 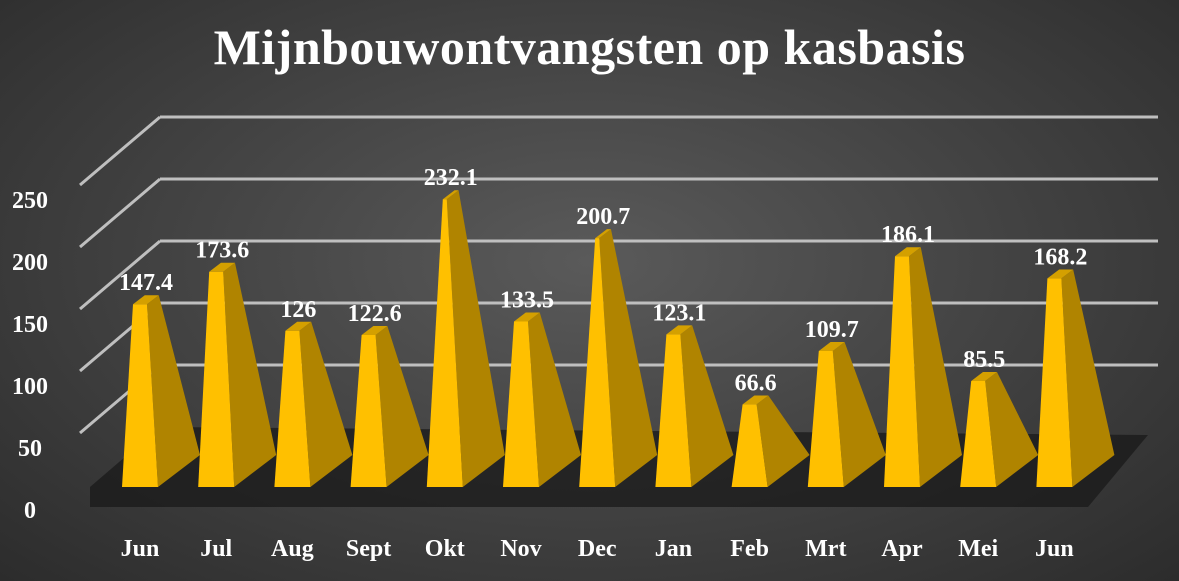 I want to click on data-label: 232.1, so click(x=451, y=178).